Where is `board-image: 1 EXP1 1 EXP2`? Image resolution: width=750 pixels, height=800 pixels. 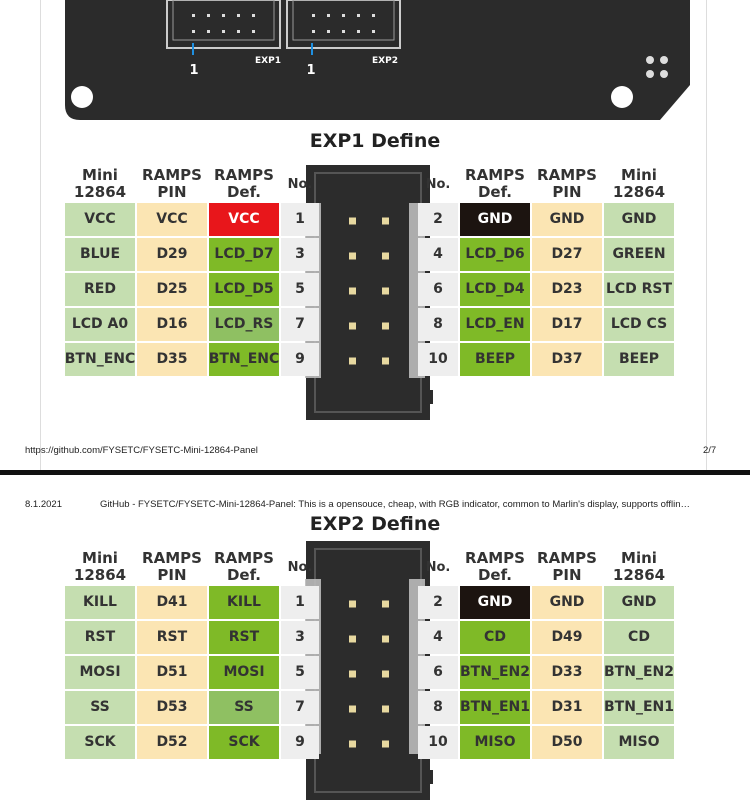
board-image: 1 EXP1 1 EXP2 is located at coordinates (377, 60).